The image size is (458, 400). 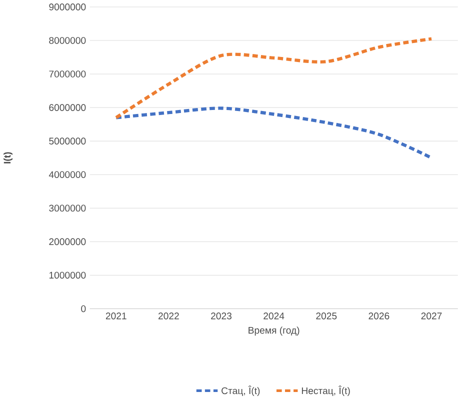 I want to click on y-tick-label: 9000000, so click(x=67, y=7).